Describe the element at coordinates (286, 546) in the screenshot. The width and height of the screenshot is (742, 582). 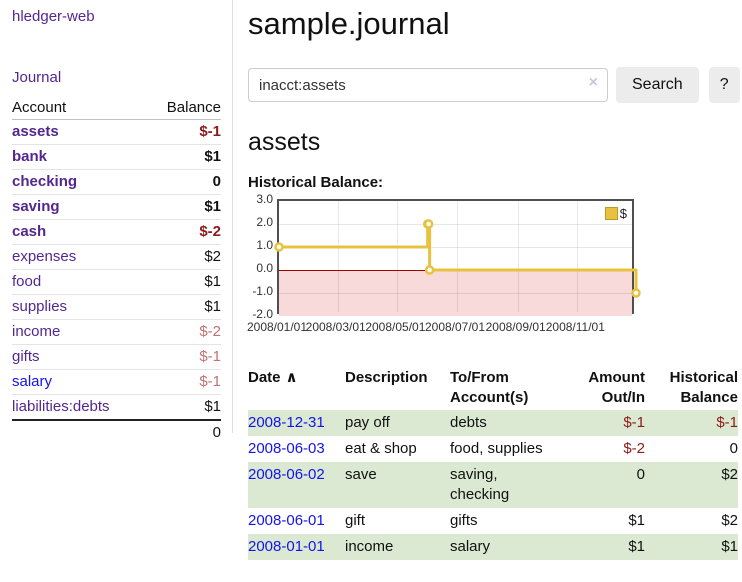
I see `transaction-date-link: 2008-01-01` at that location.